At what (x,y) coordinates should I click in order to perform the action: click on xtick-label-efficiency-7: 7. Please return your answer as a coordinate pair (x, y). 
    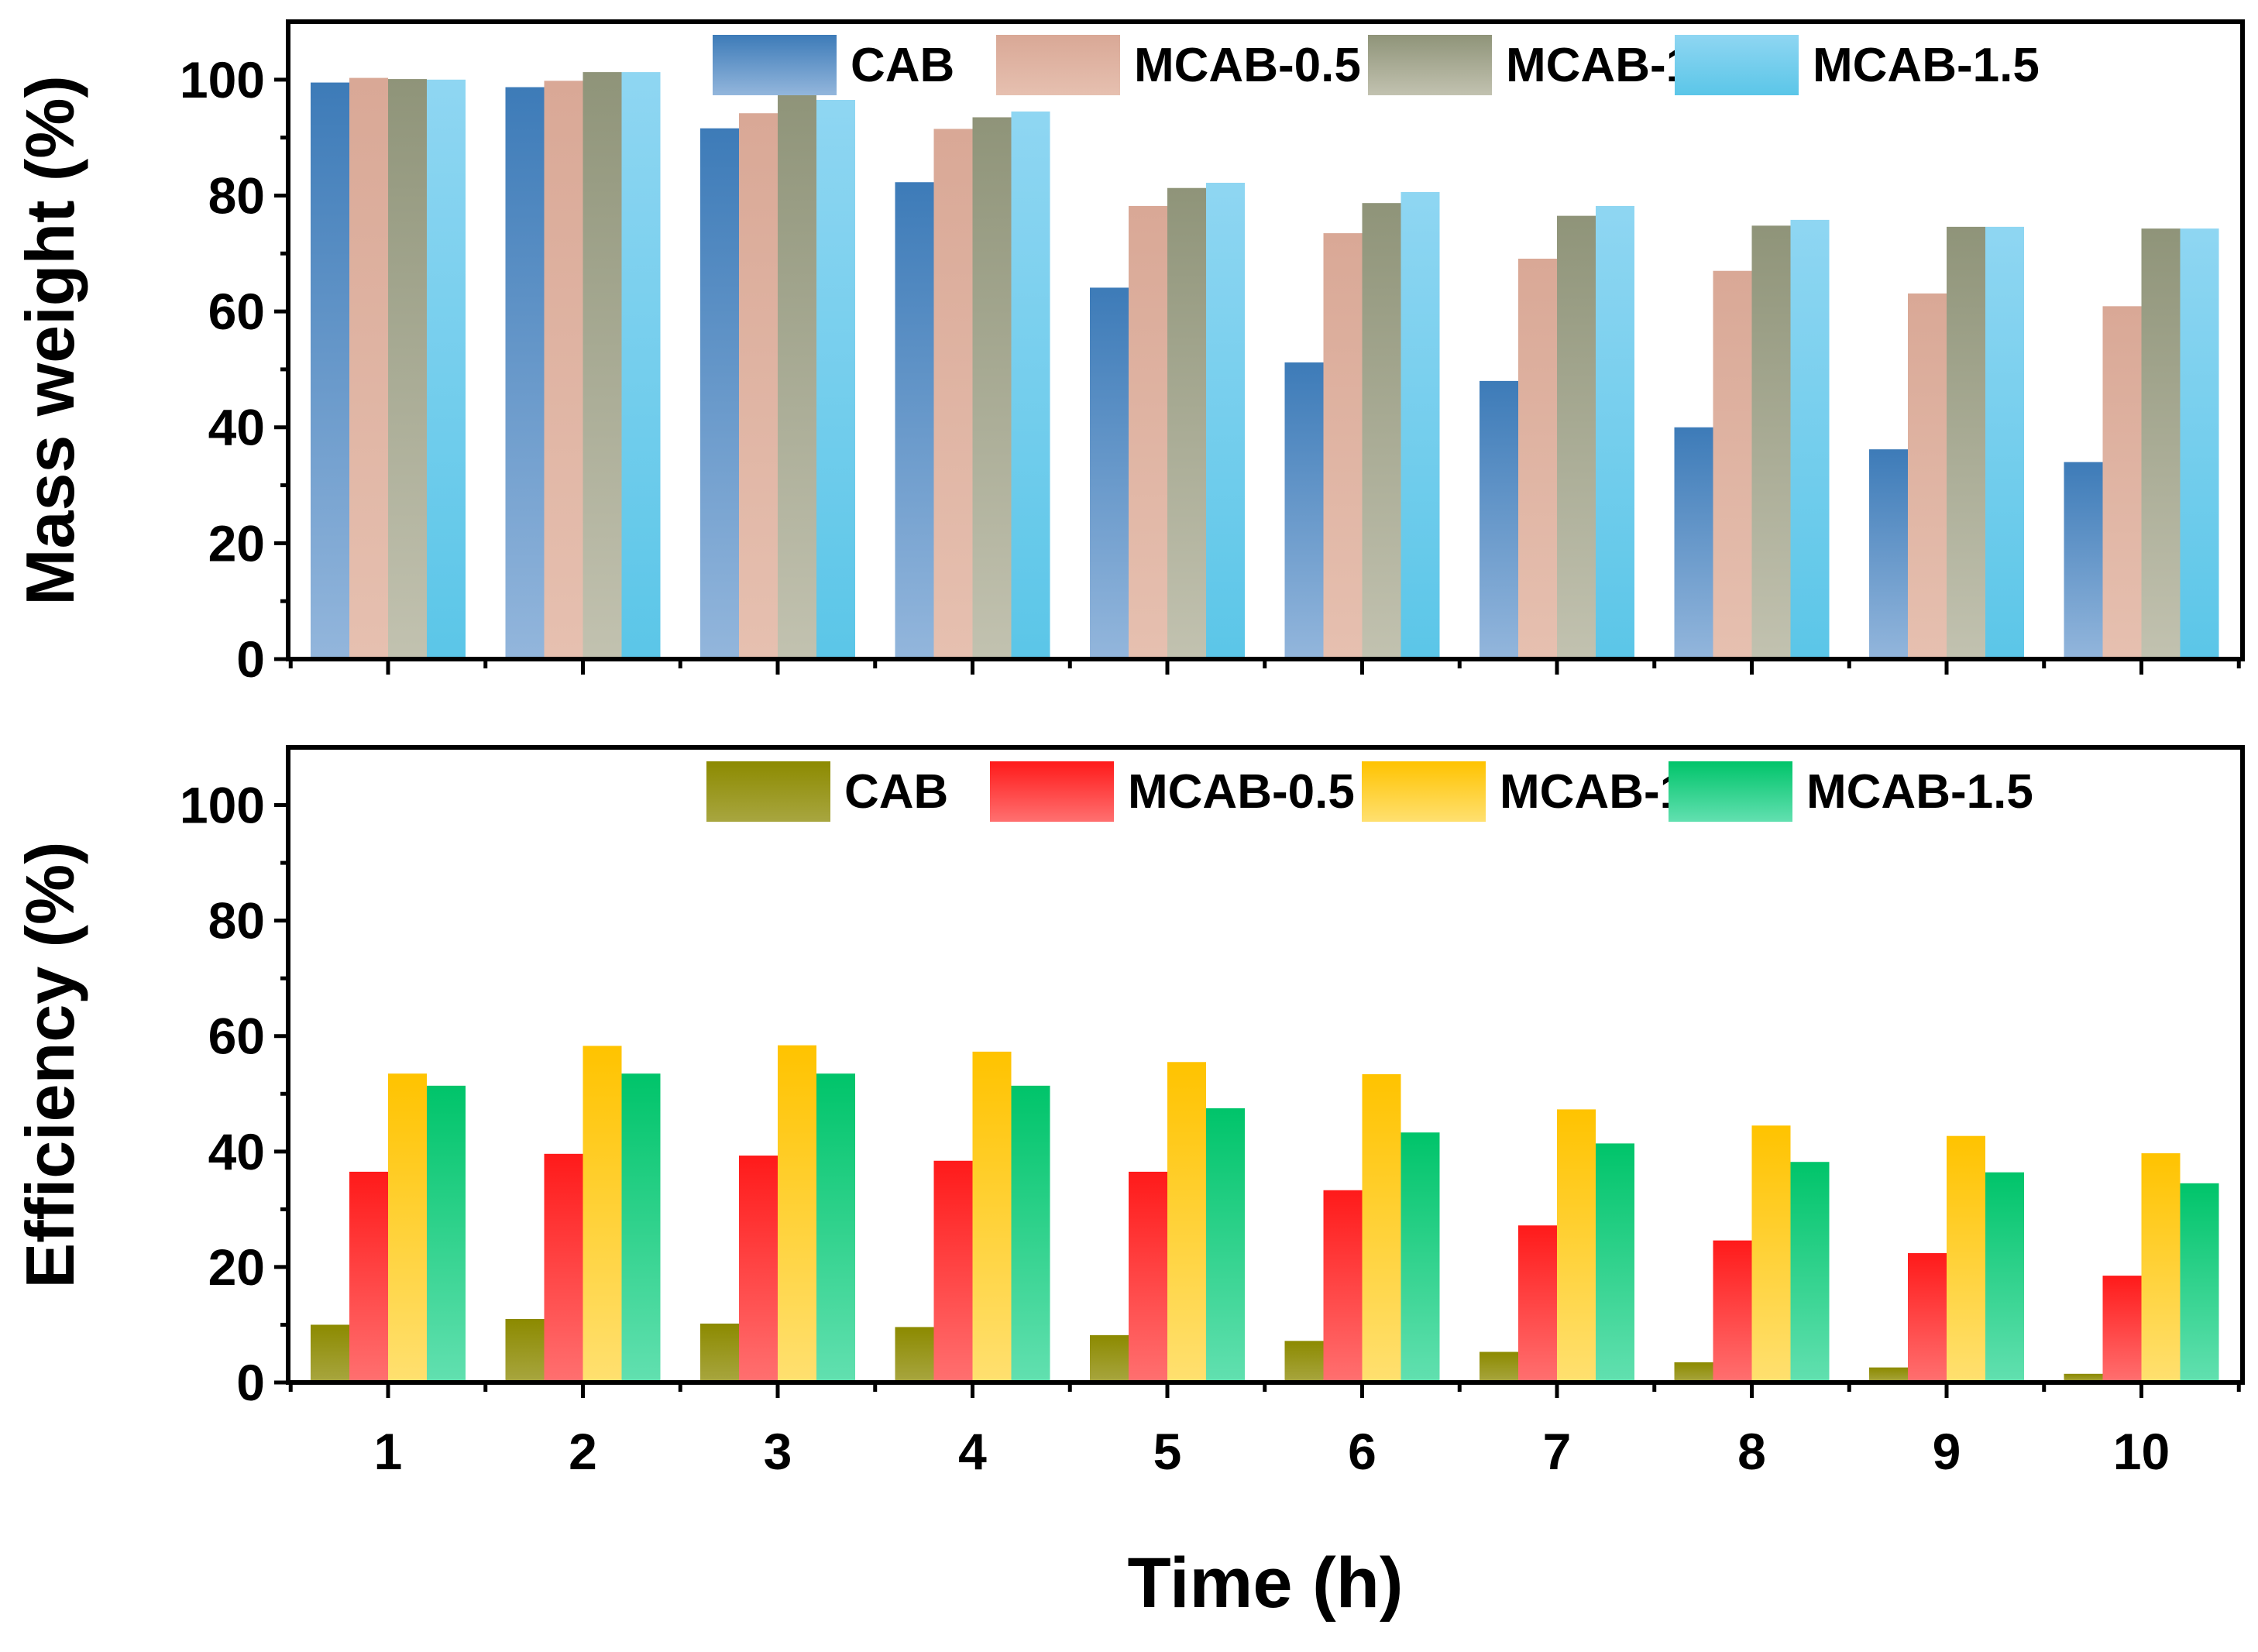
    Looking at the image, I should click on (1557, 1451).